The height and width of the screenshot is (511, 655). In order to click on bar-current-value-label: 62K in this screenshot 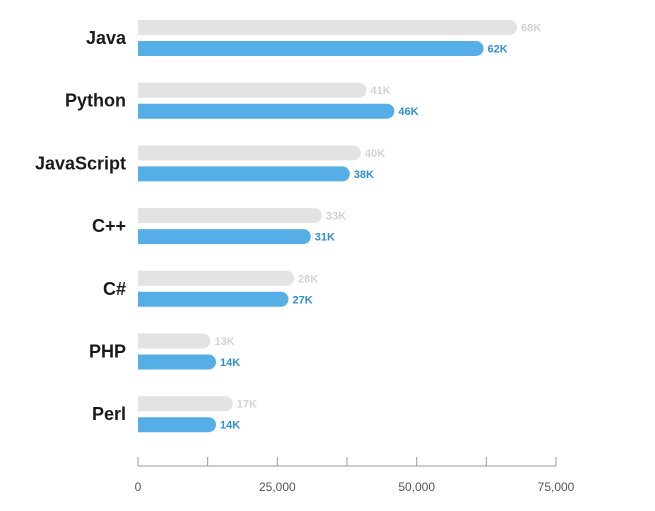, I will do `click(498, 50)`.